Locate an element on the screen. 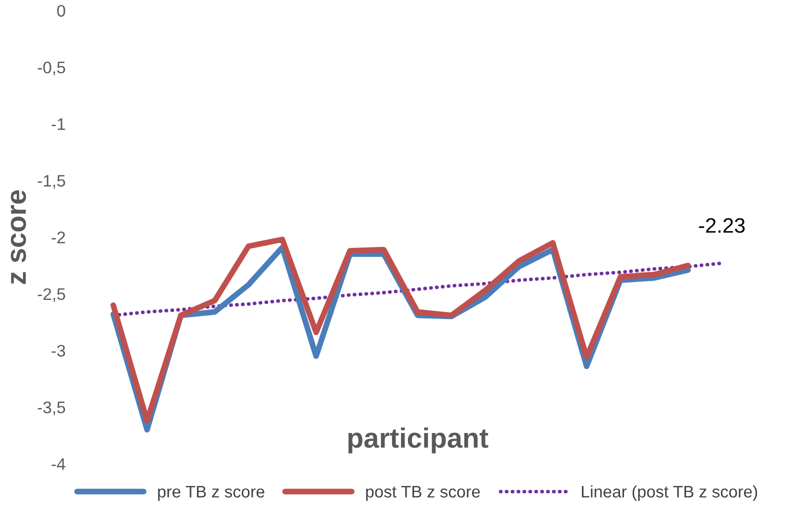 This screenshot has width=803, height=527. y-tick-label: -1,5 is located at coordinates (52, 182).